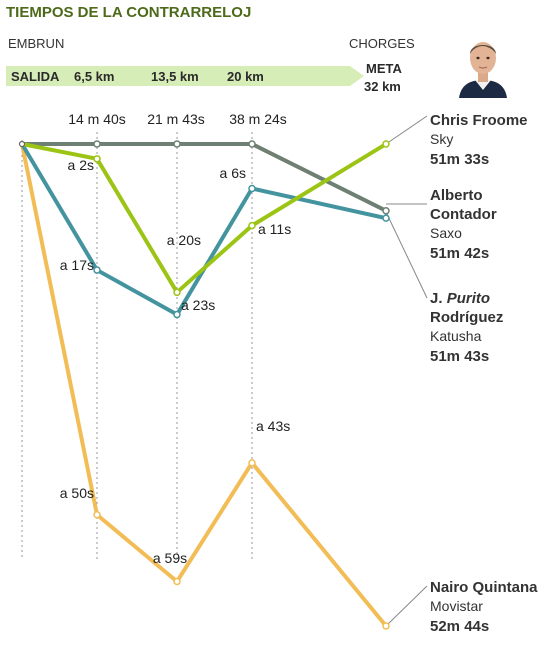  What do you see at coordinates (456, 336) in the screenshot?
I see `rider-team: Katusha` at bounding box center [456, 336].